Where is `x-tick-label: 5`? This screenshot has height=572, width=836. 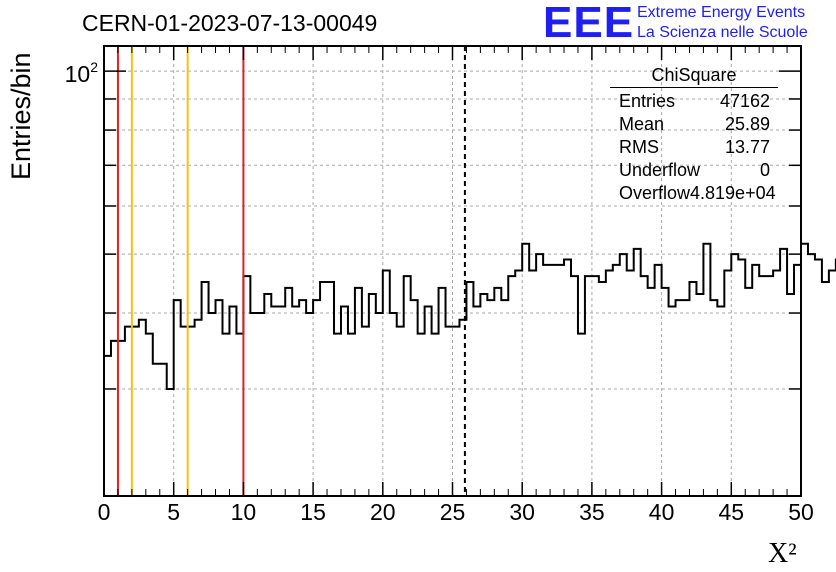
x-tick-label: 5 is located at coordinates (173, 512).